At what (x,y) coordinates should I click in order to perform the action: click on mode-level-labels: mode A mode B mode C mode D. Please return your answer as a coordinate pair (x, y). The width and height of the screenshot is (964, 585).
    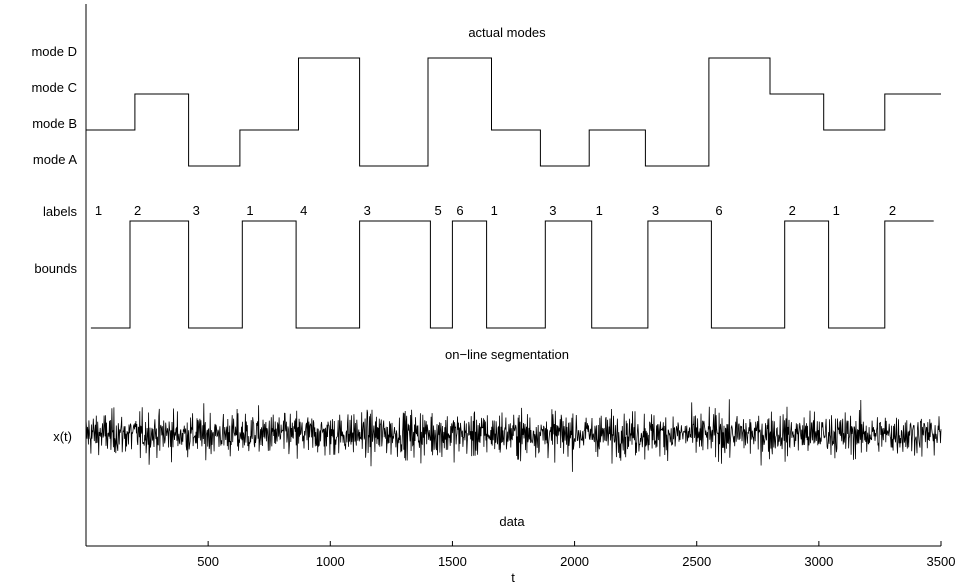
    Looking at the image, I should click on (54, 105).